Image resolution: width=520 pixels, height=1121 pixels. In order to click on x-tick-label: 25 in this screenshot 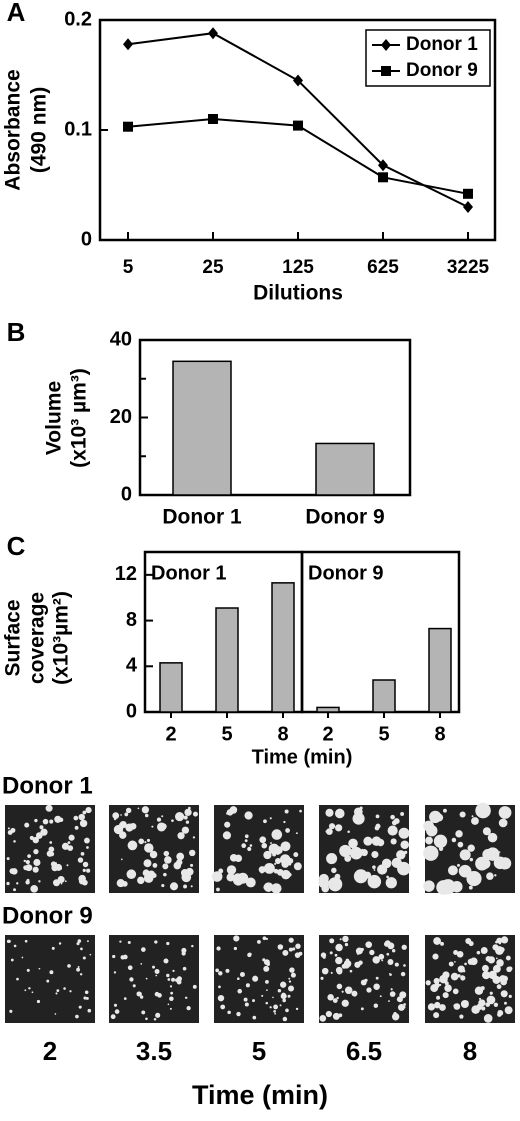, I will do `click(213, 267)`.